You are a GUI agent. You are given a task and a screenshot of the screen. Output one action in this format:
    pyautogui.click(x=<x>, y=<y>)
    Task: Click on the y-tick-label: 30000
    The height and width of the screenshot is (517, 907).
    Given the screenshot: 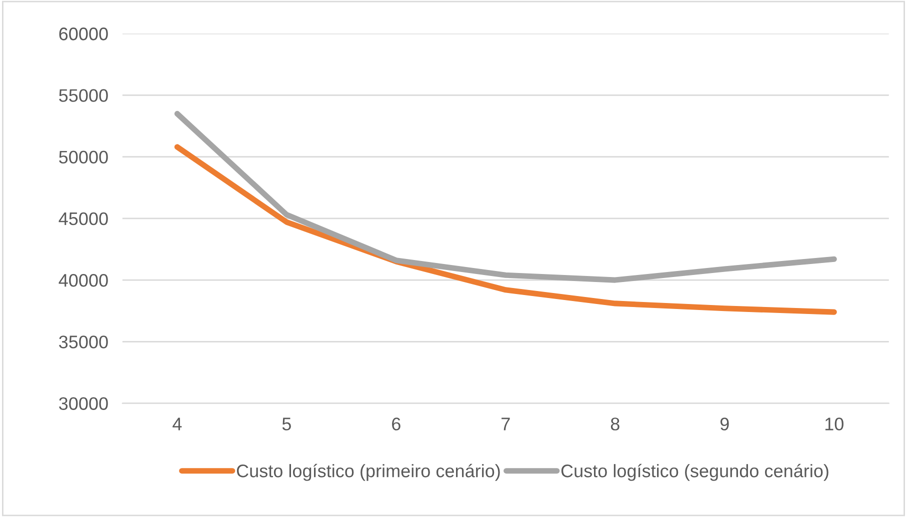 What is the action you would take?
    pyautogui.click(x=83, y=403)
    